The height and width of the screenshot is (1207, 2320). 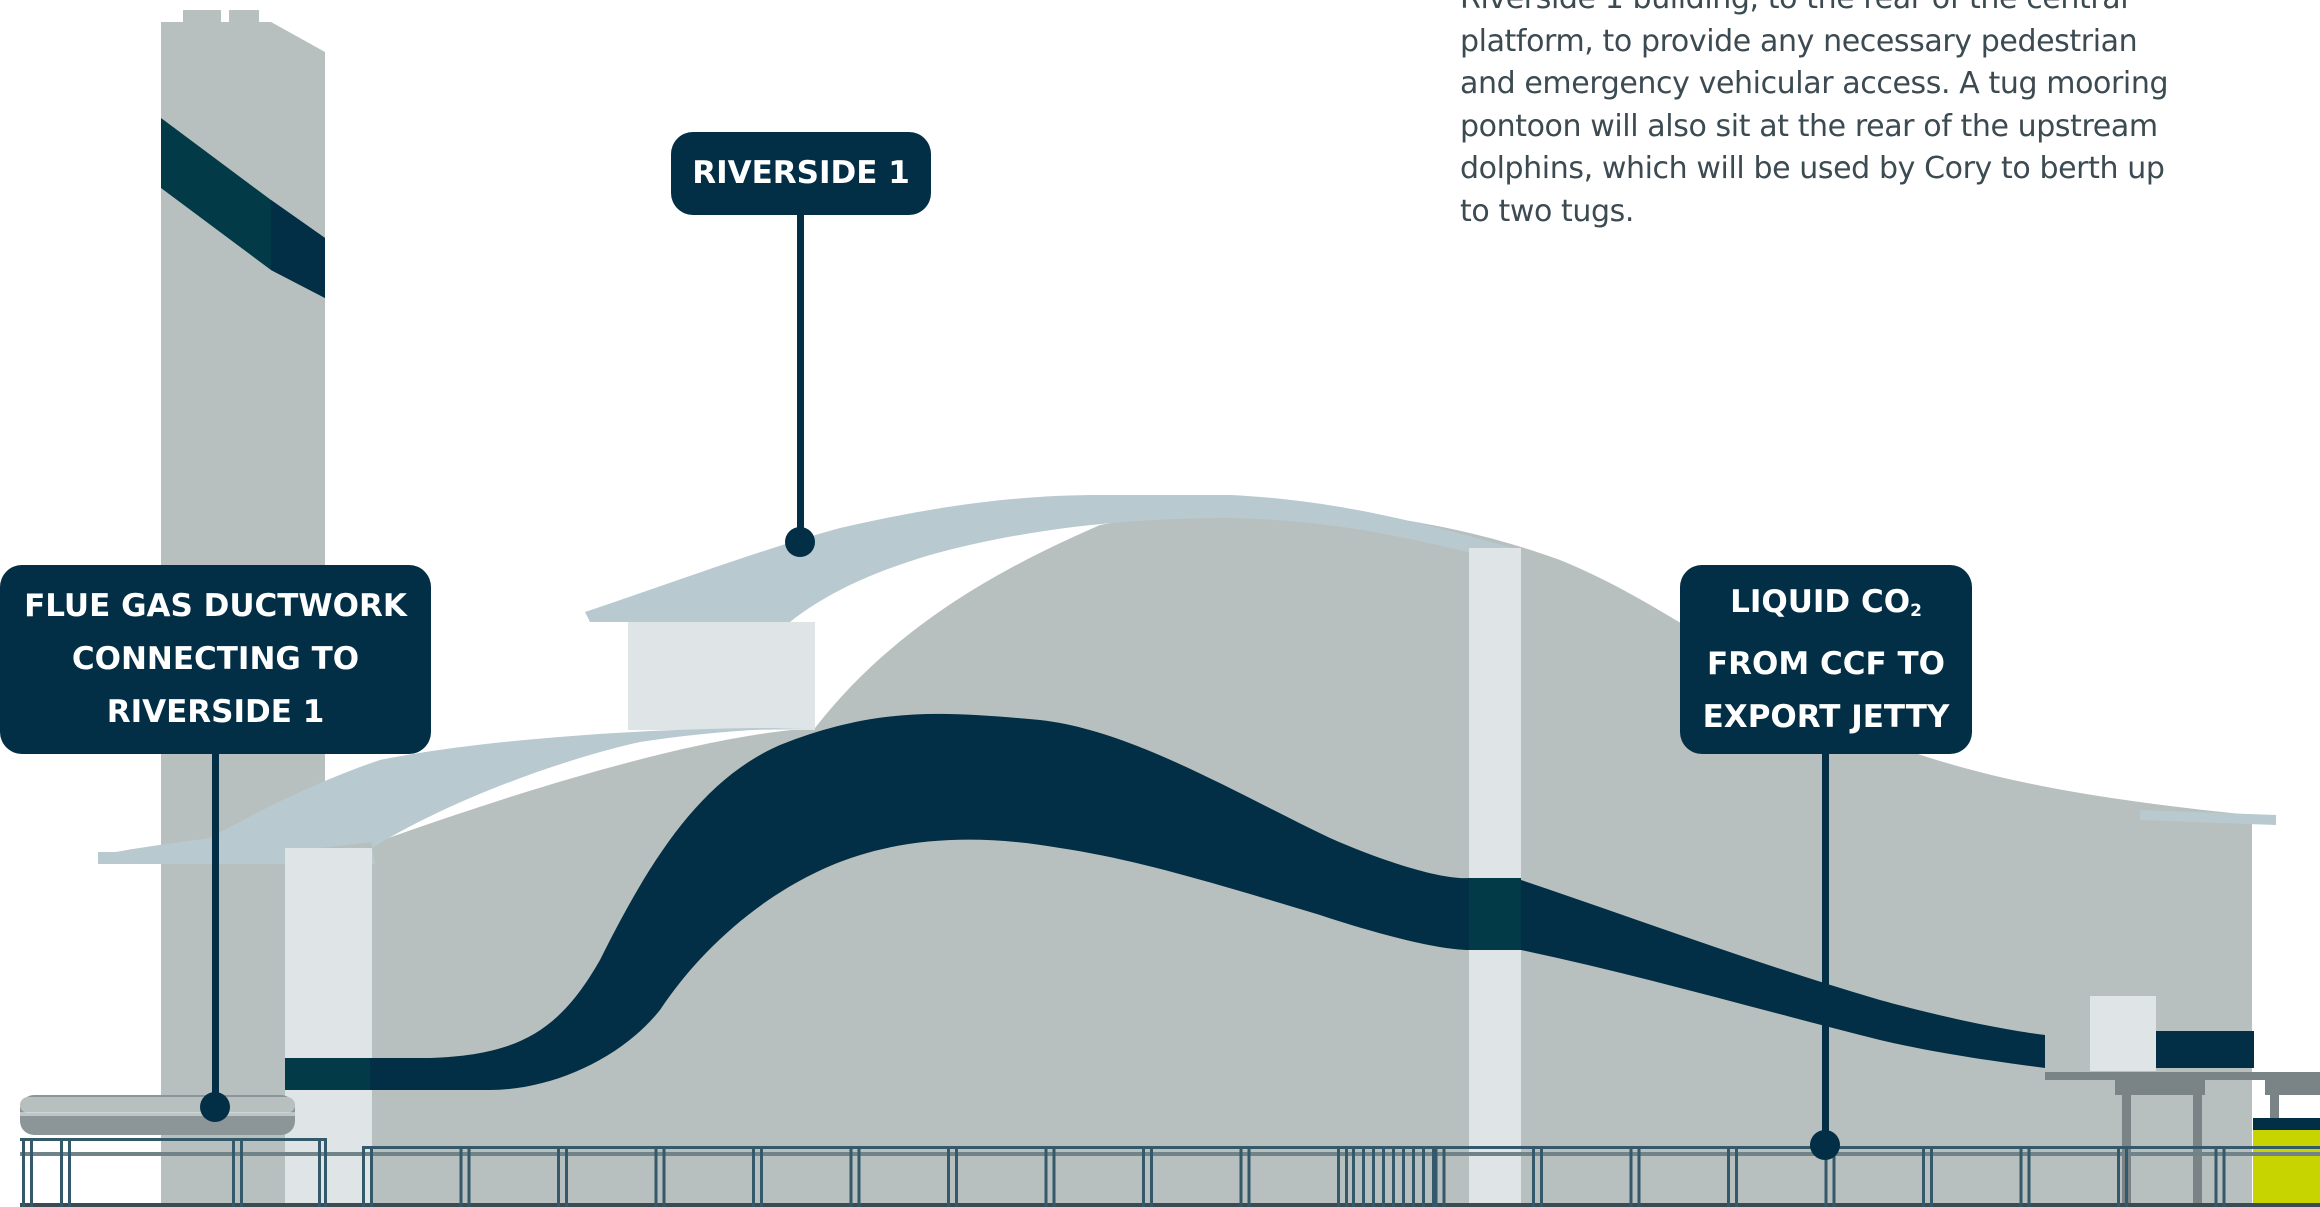 What do you see at coordinates (456, 796) in the screenshot?
I see `lower-roof` at bounding box center [456, 796].